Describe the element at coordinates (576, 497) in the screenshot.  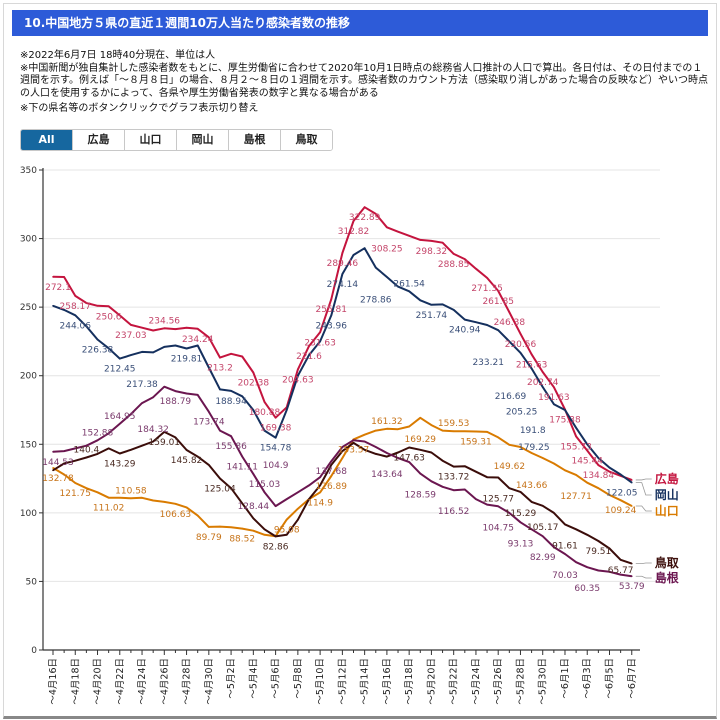
I see `data-label: 127.71` at that location.